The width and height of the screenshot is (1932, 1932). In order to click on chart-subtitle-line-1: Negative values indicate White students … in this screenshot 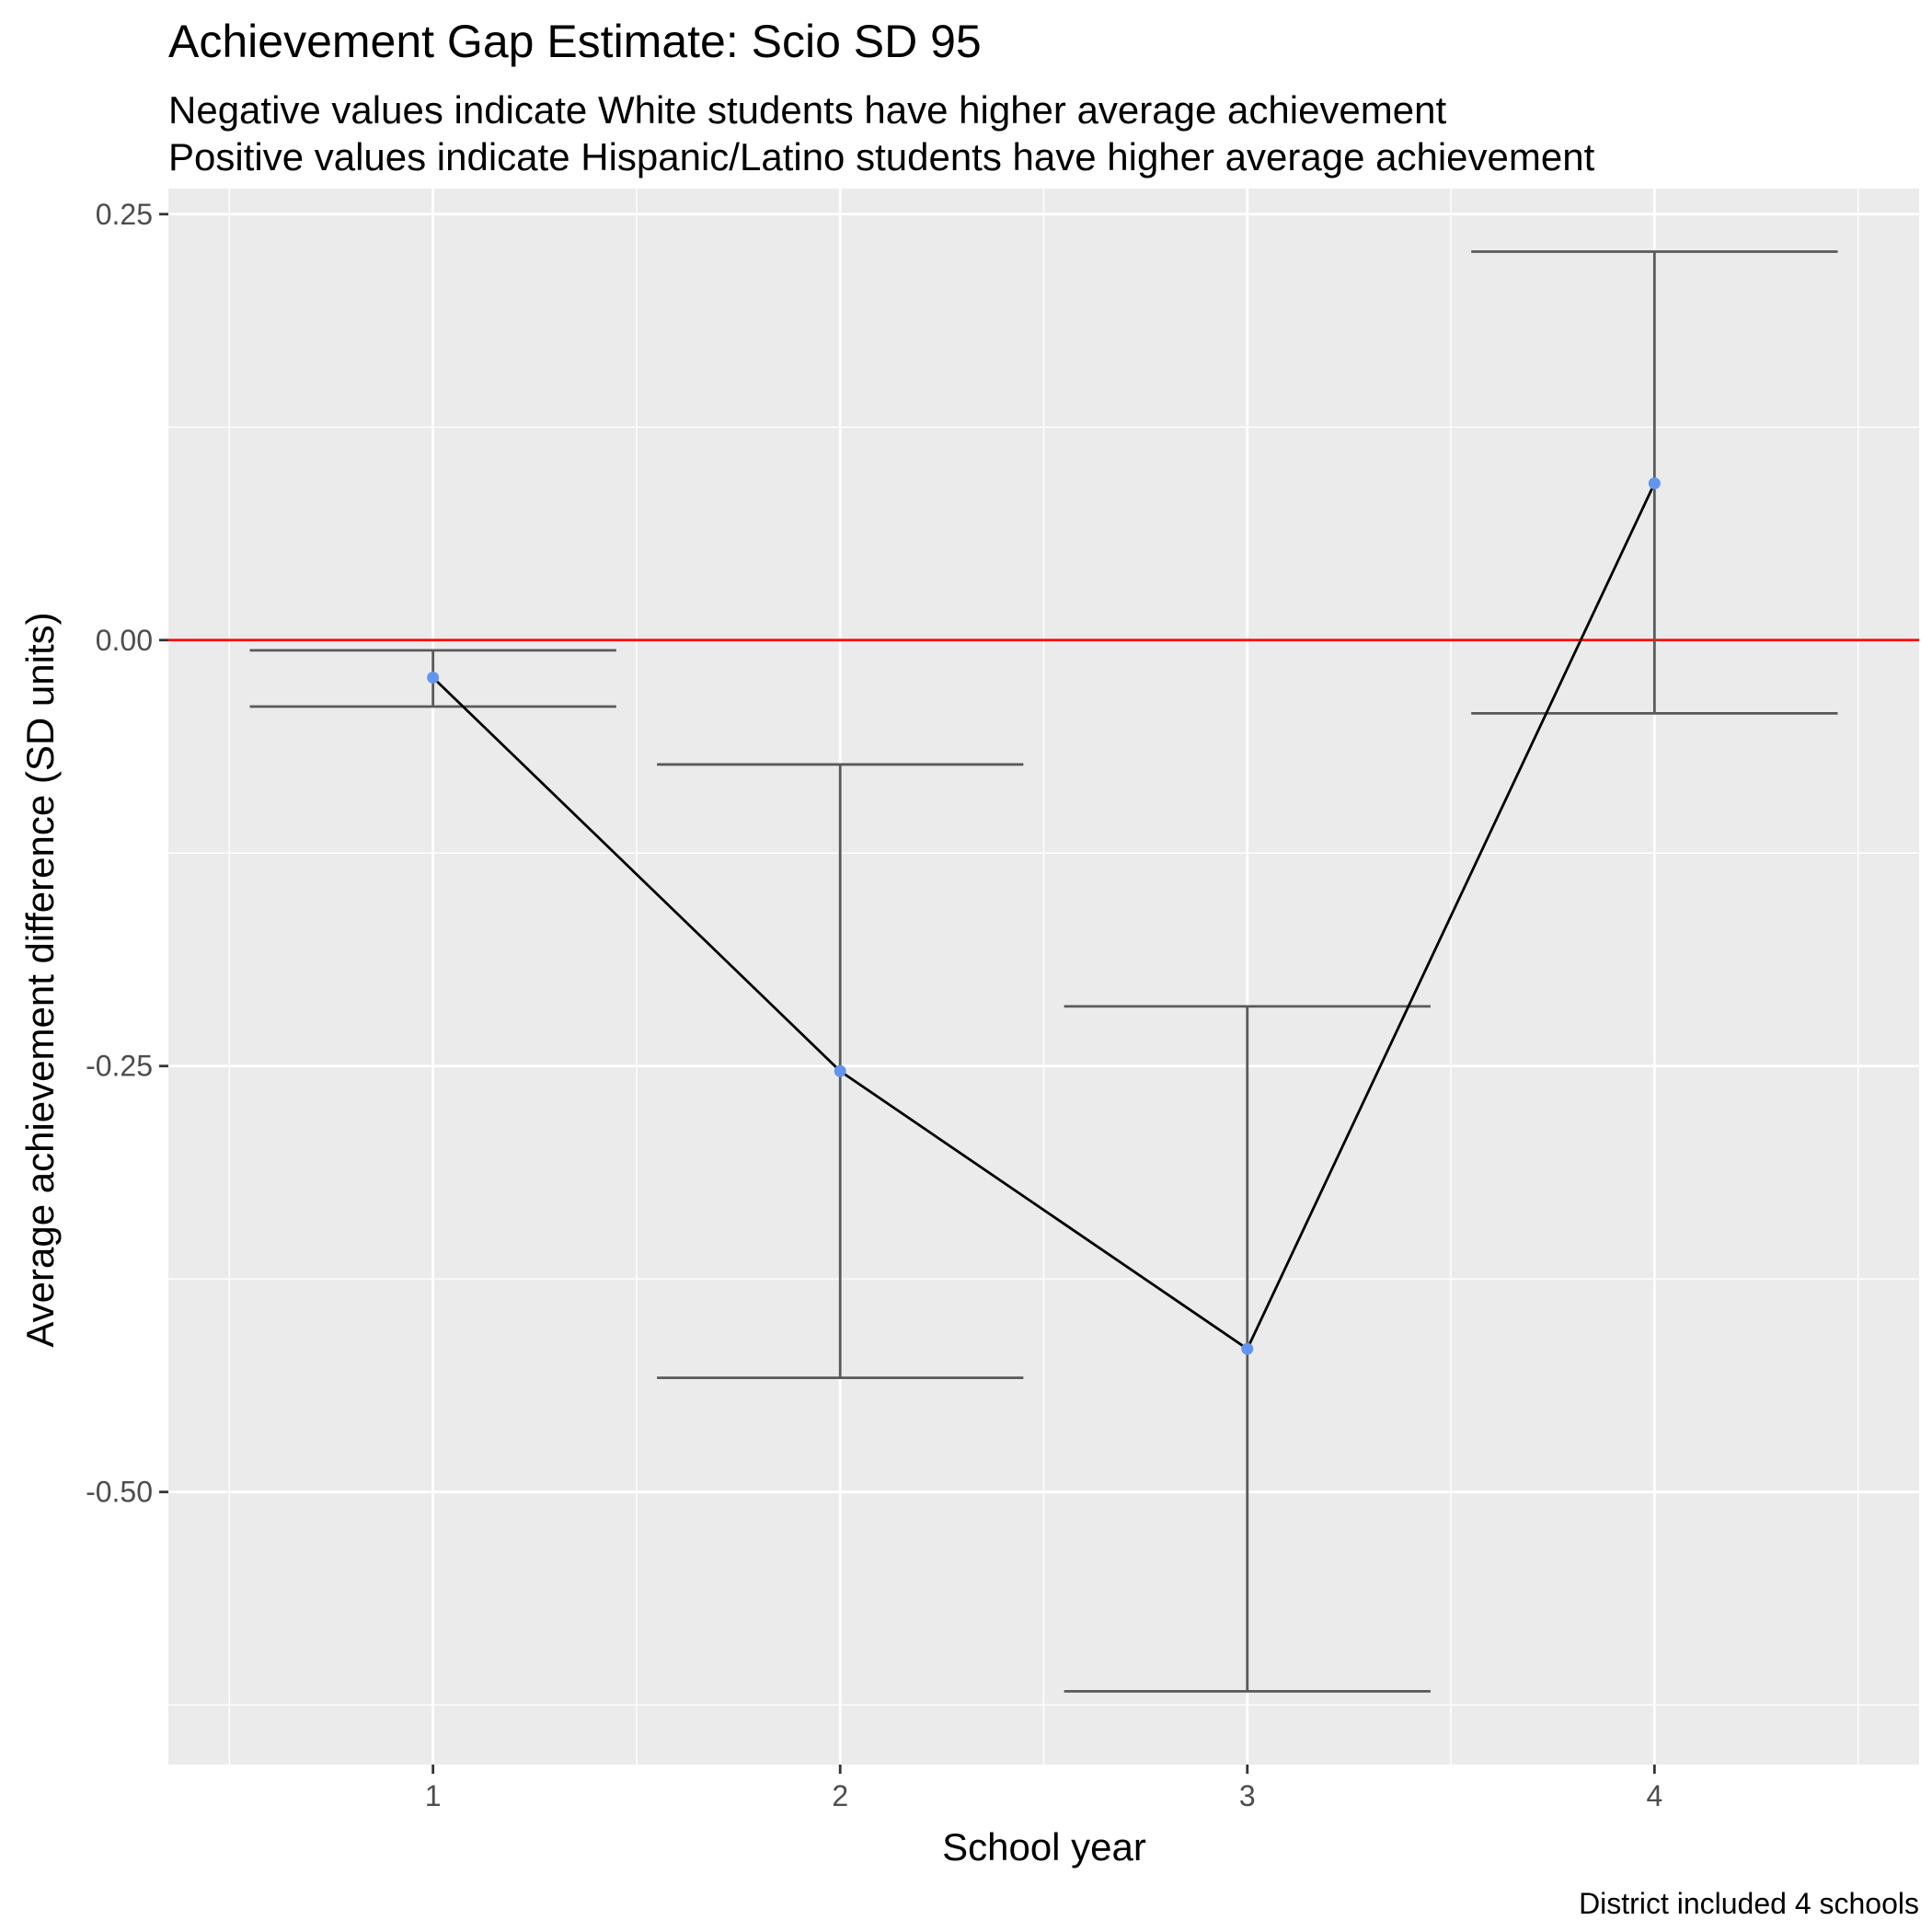, I will do `click(807, 110)`.